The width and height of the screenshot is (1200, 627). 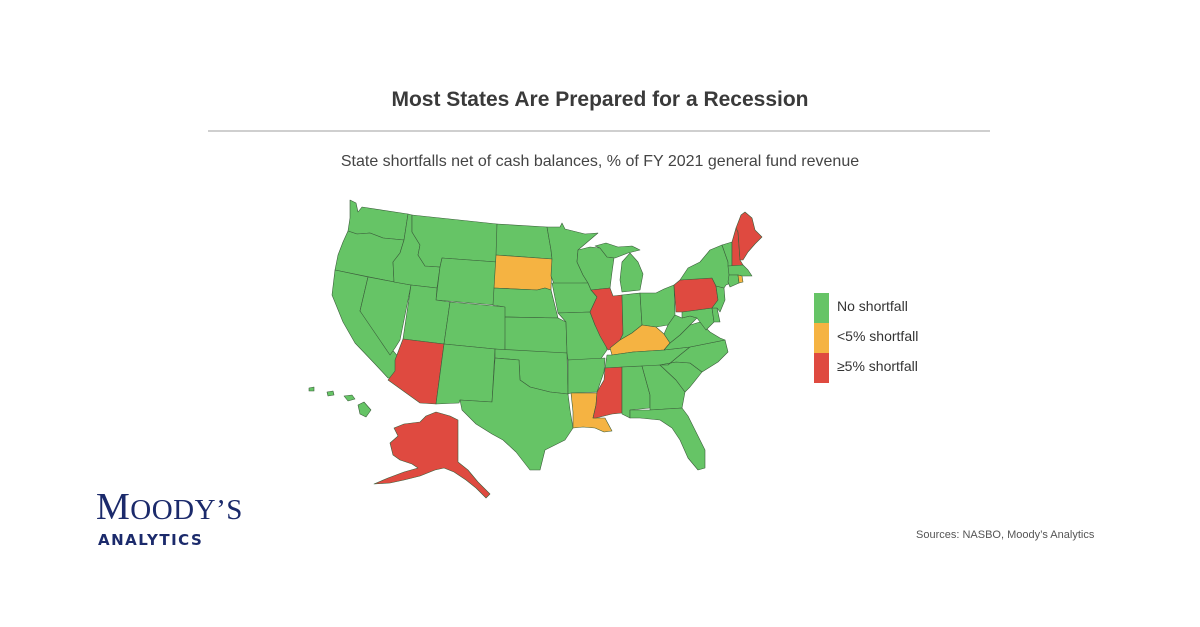 What do you see at coordinates (600, 99) in the screenshot?
I see `chart-title: Most States Are Prepared for a Recession` at bounding box center [600, 99].